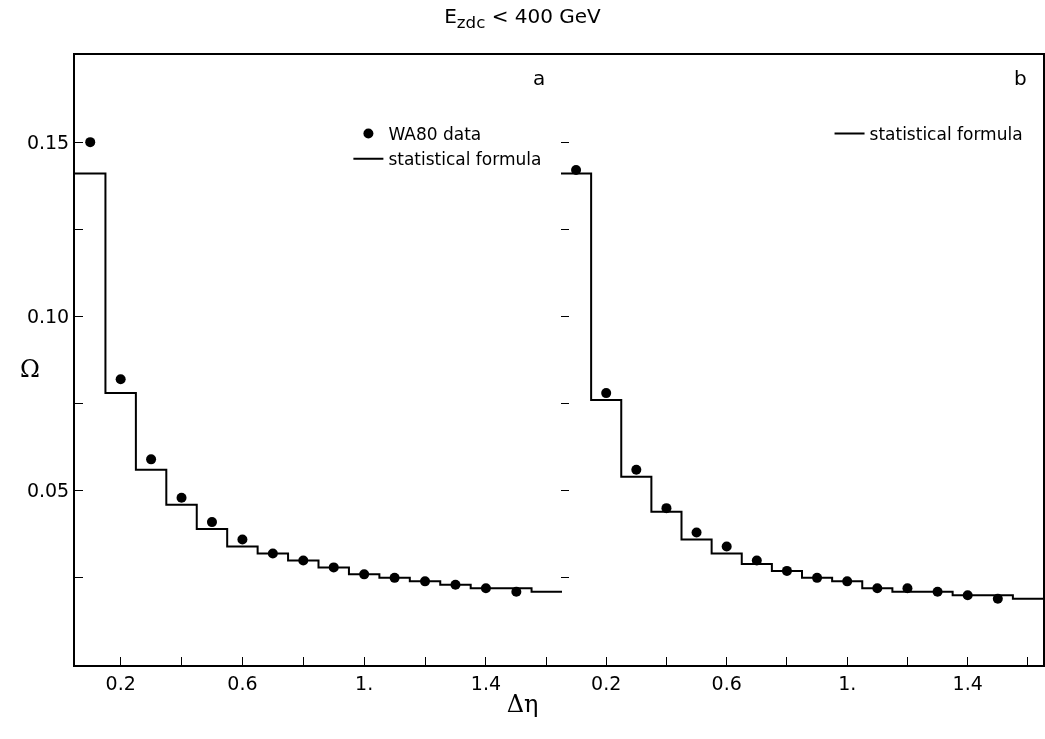  Describe the element at coordinates (522, 18) in the screenshot. I see `chart-title: E$_{zdc}$ < 400 GeV` at that location.